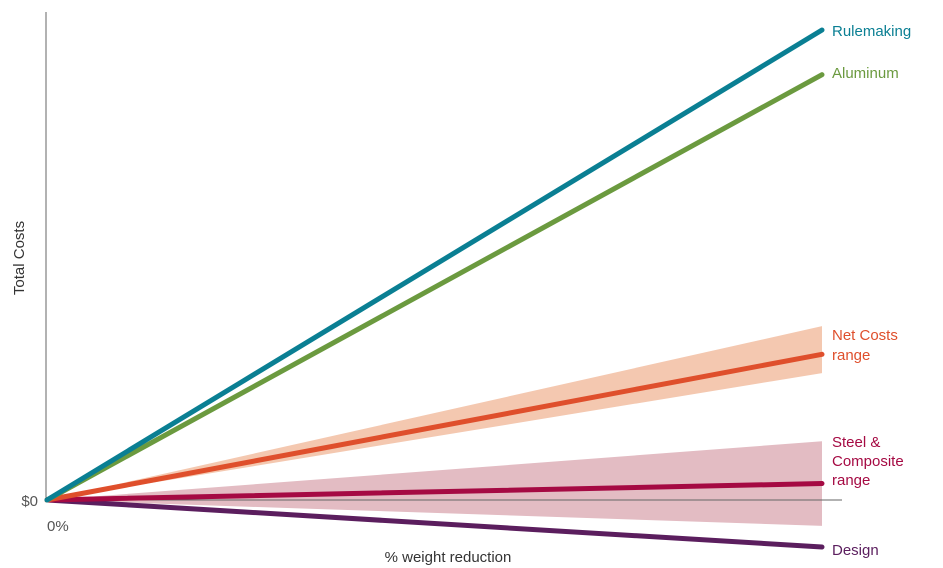 Image resolution: width=943 pixels, height=568 pixels. I want to click on label-steel-line2: Composite, so click(868, 461).